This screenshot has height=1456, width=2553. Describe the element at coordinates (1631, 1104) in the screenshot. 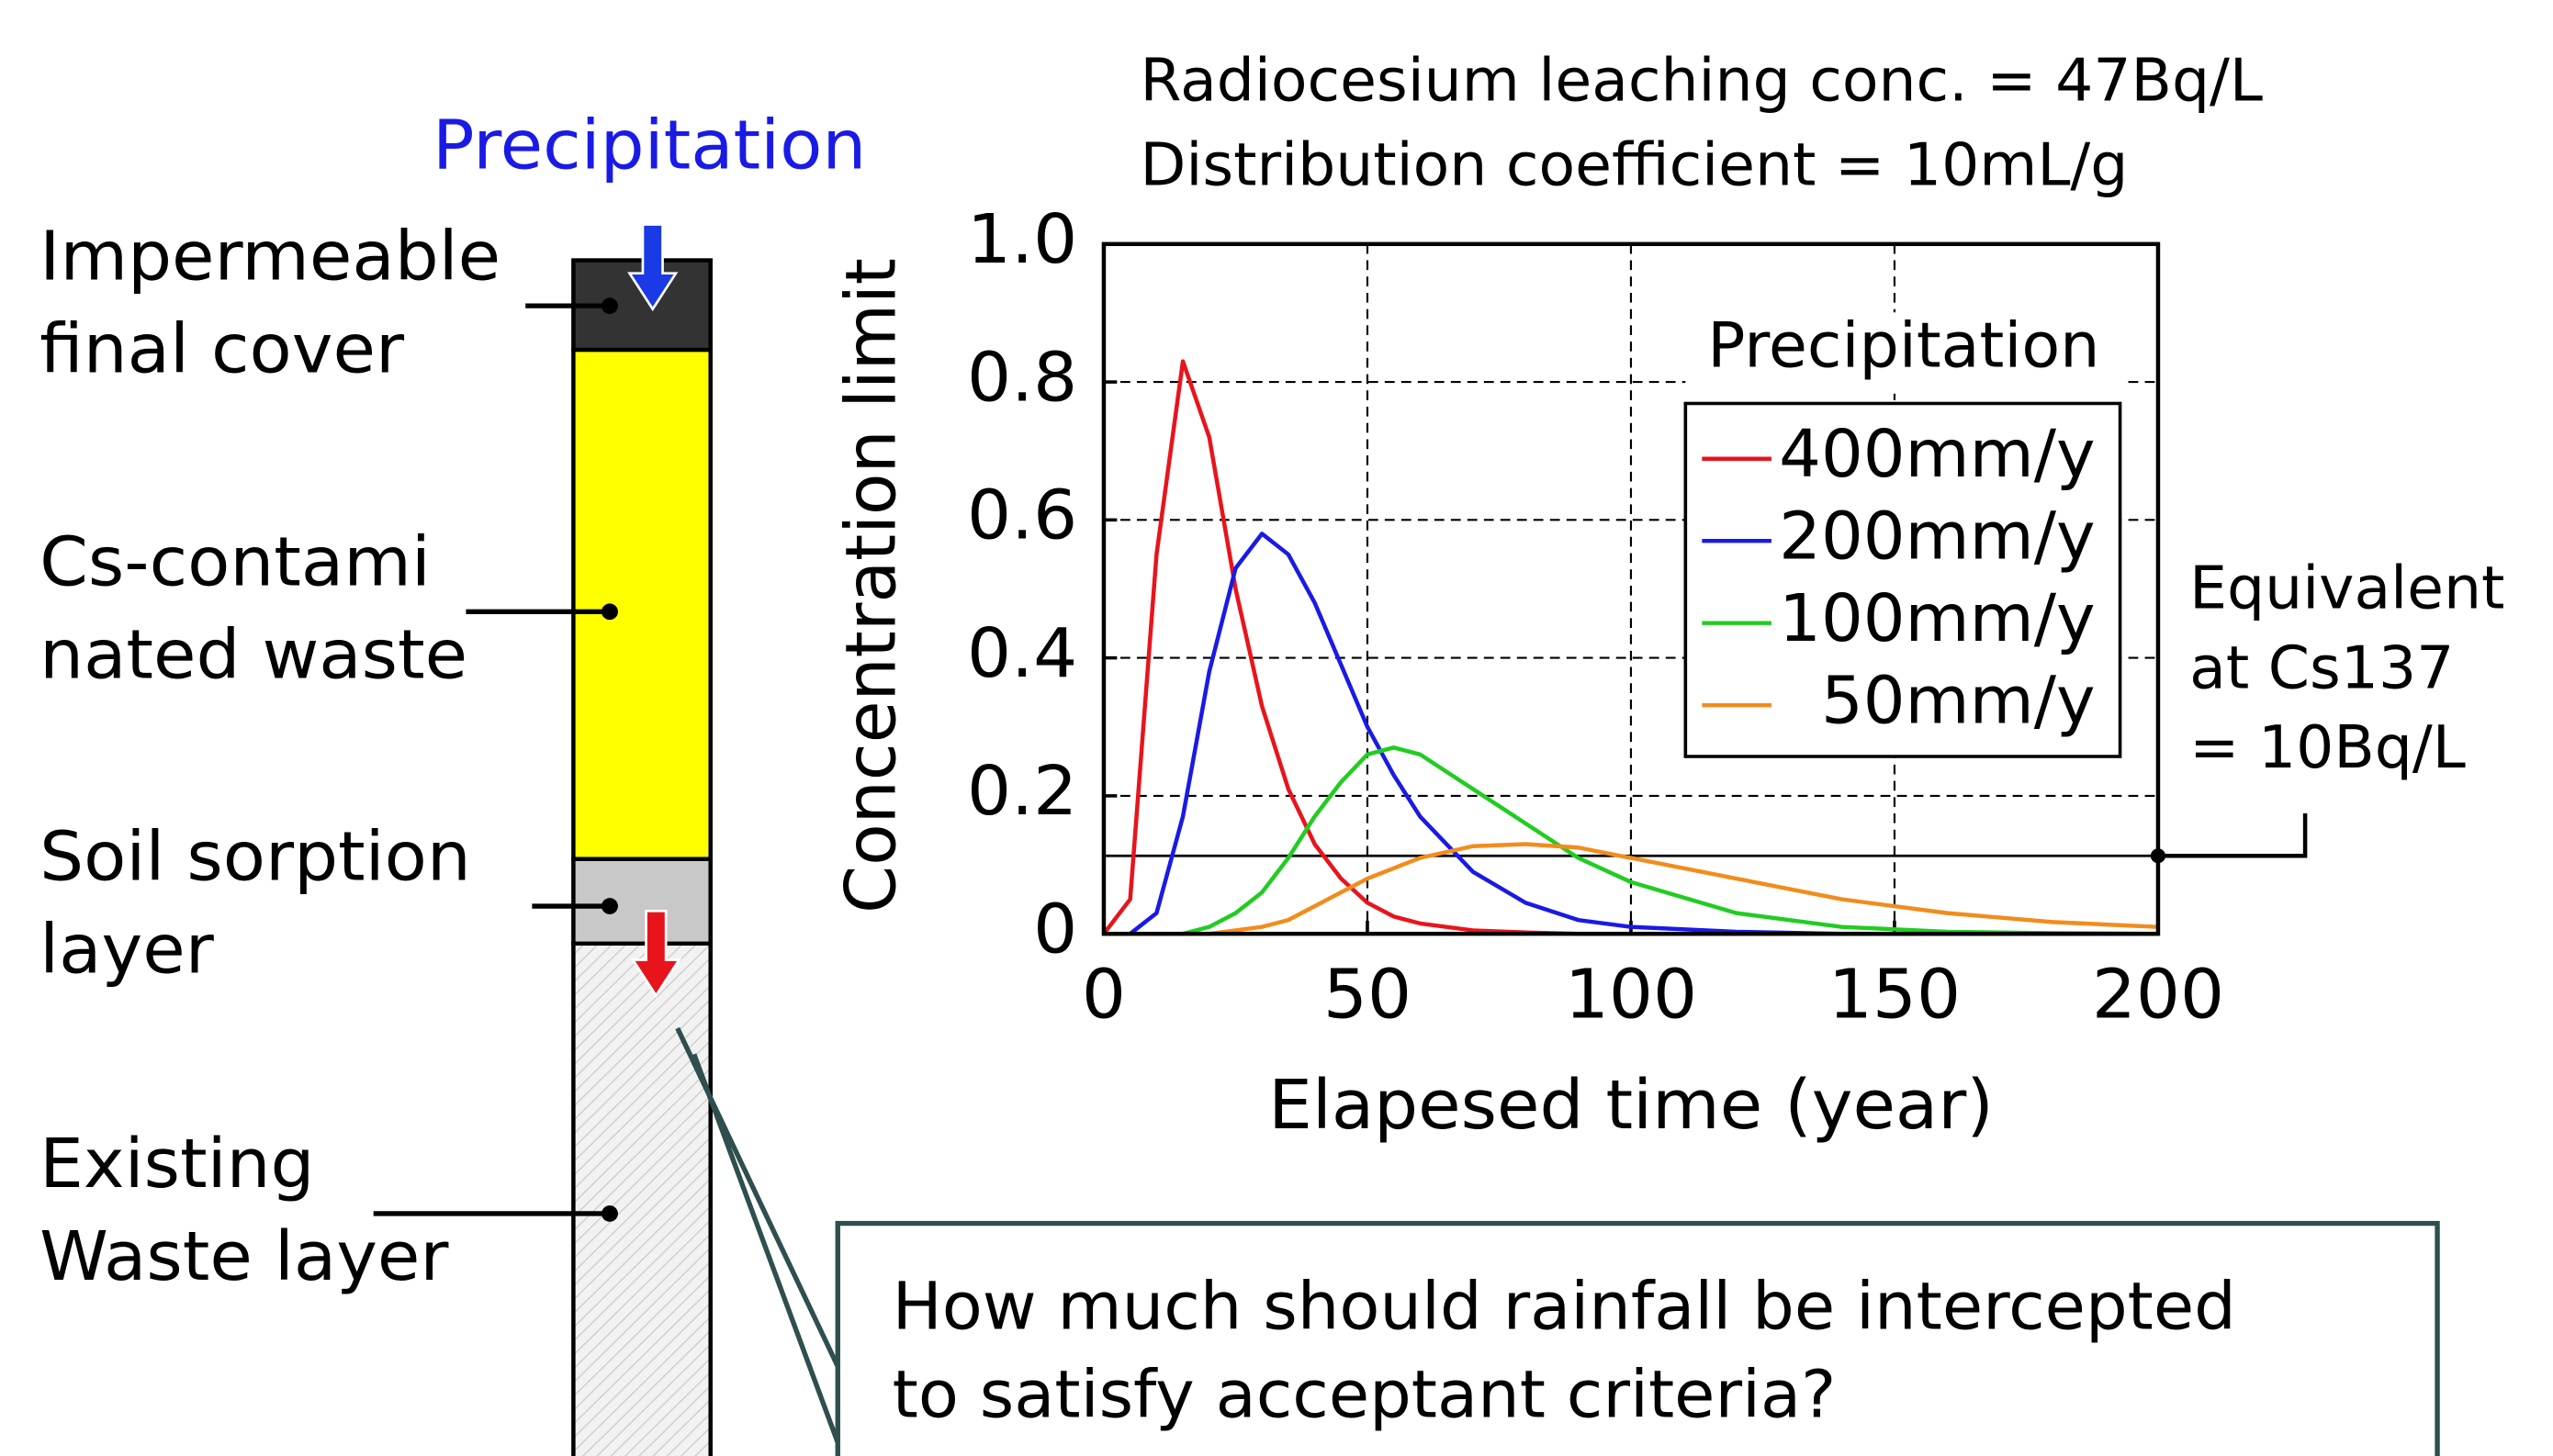

I see `x-axis-label: Elapesed time (year)` at that location.